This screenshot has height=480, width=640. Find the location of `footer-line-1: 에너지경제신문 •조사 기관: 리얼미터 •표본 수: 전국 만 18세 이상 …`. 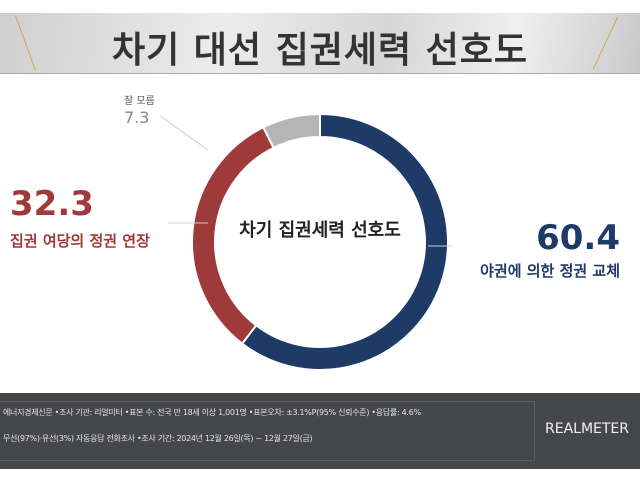

footer-line-1: 에너지경제신문 •조사 기관: 리얼미터 •표본 수: 전국 만 18세 이상 … is located at coordinates (212, 412).